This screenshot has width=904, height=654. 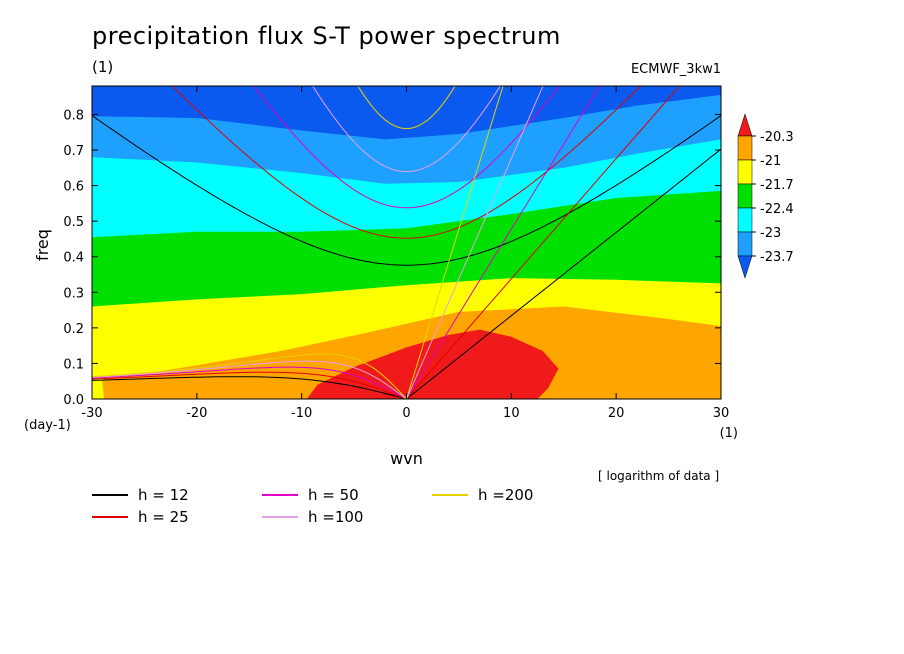 I want to click on legend-label: h =100, so click(x=336, y=517).